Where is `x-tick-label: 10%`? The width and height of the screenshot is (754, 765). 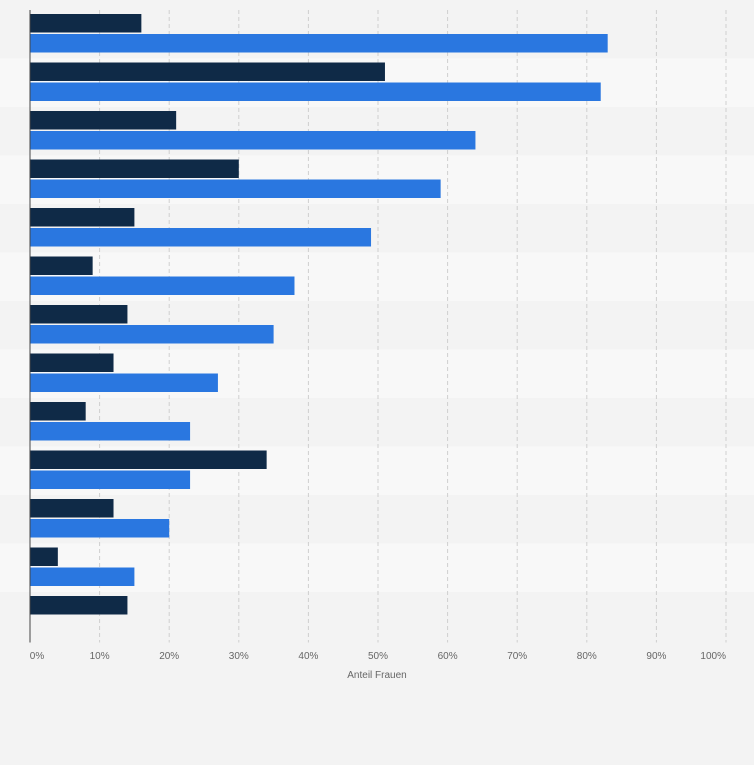 x-tick-label: 10% is located at coordinates (100, 656).